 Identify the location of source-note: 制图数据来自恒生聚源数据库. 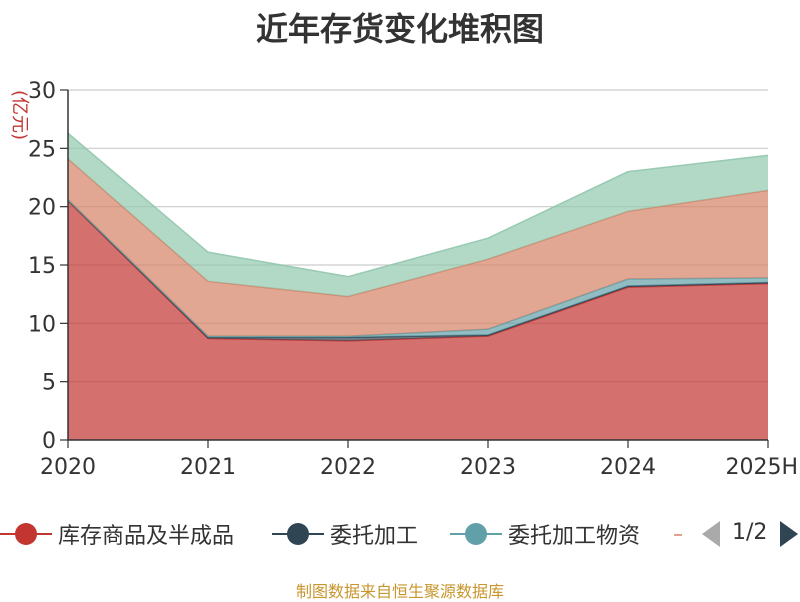
(399, 591).